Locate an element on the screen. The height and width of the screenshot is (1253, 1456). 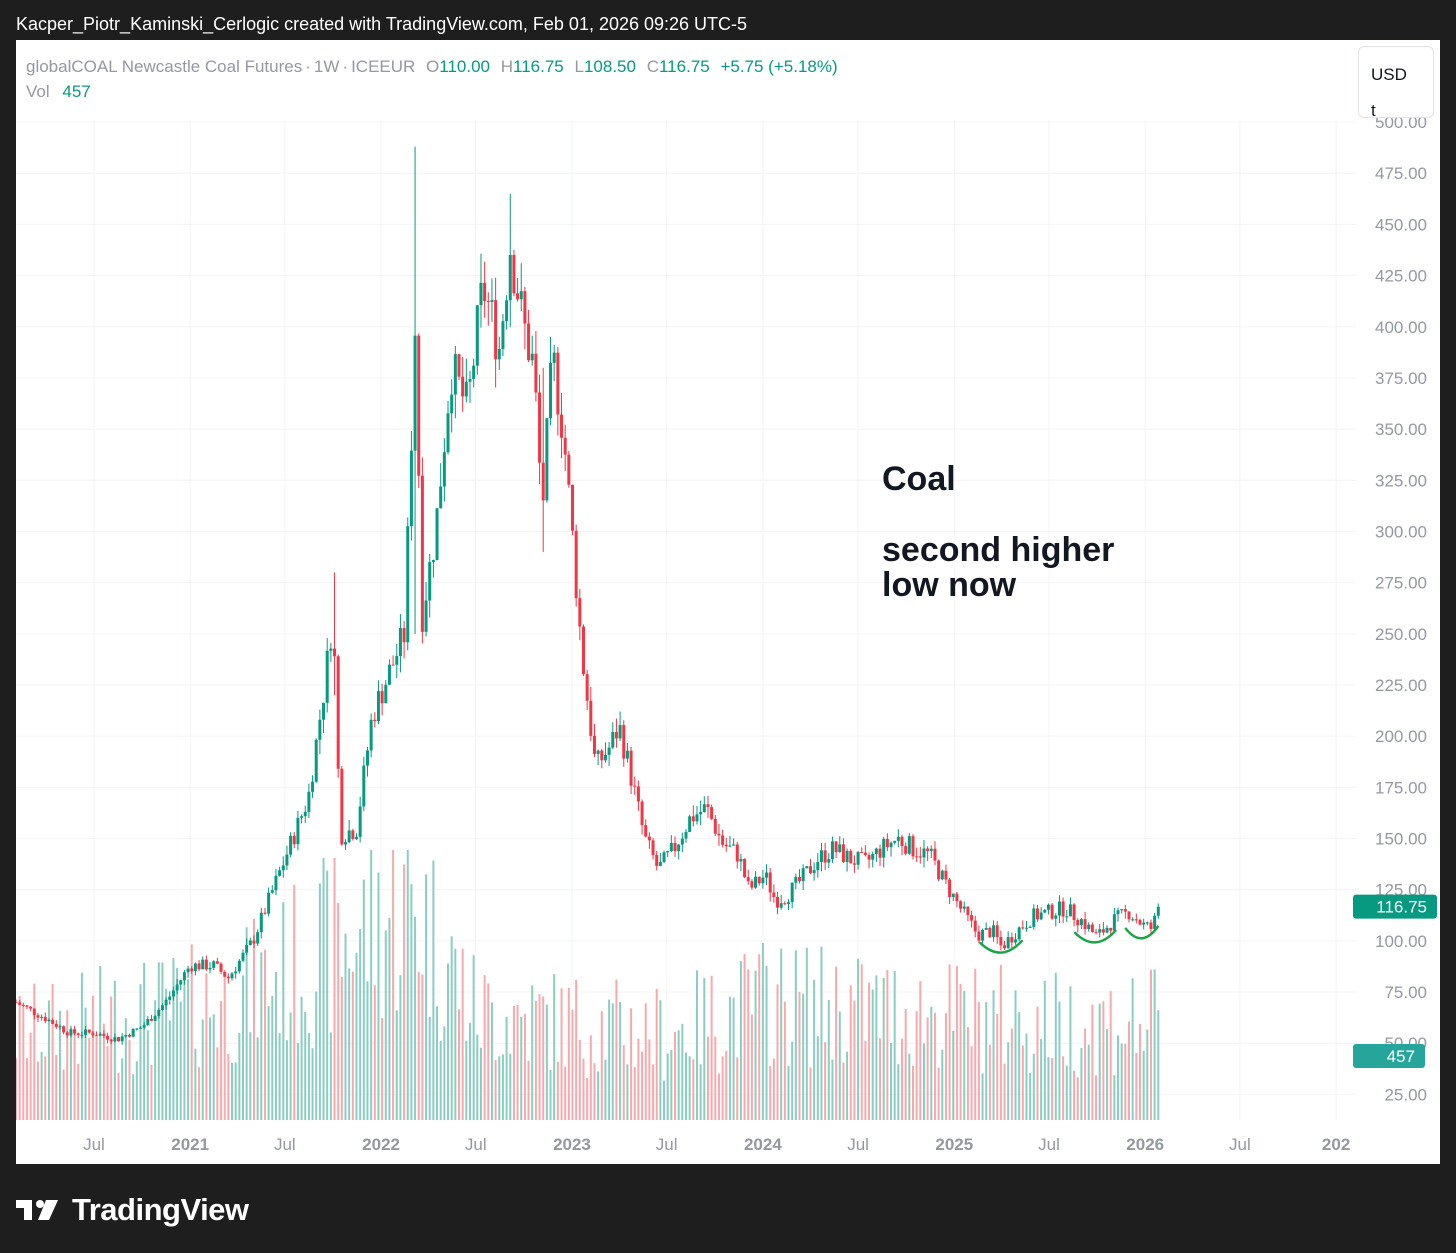
y-tick-label: 225.00 is located at coordinates (1401, 685).